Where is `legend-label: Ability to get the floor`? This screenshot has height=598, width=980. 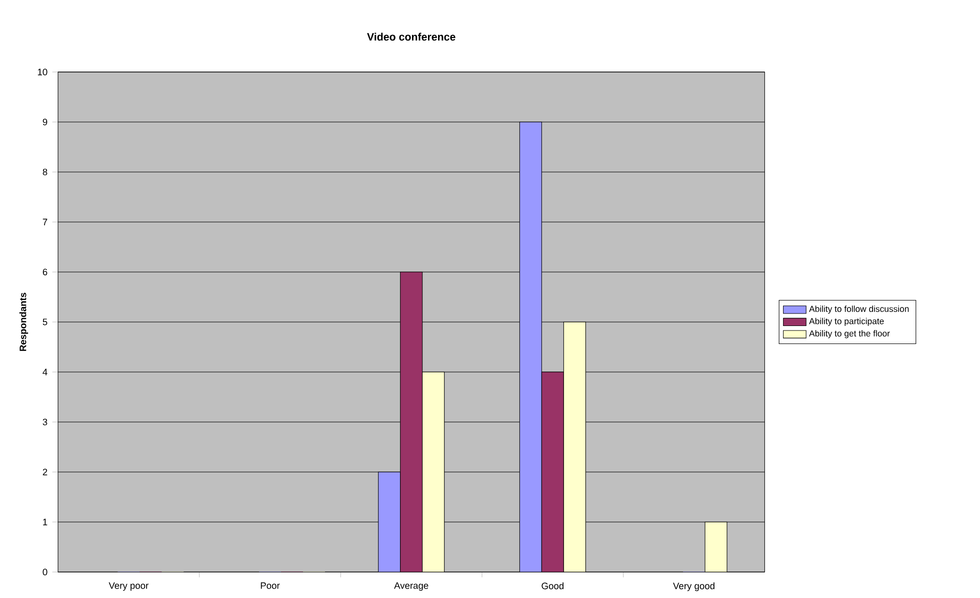
legend-label: Ability to get the floor is located at coordinates (849, 334).